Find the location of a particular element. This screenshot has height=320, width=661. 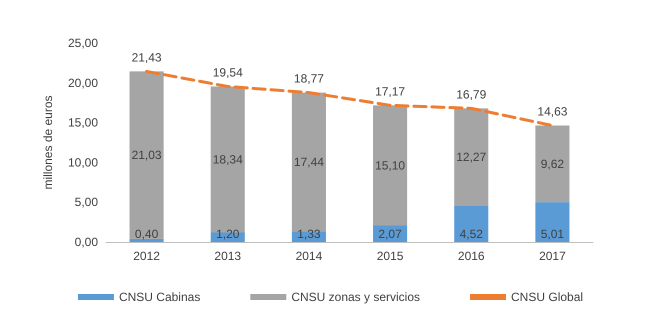

y-tick-label: 10,00 is located at coordinates (83, 162).